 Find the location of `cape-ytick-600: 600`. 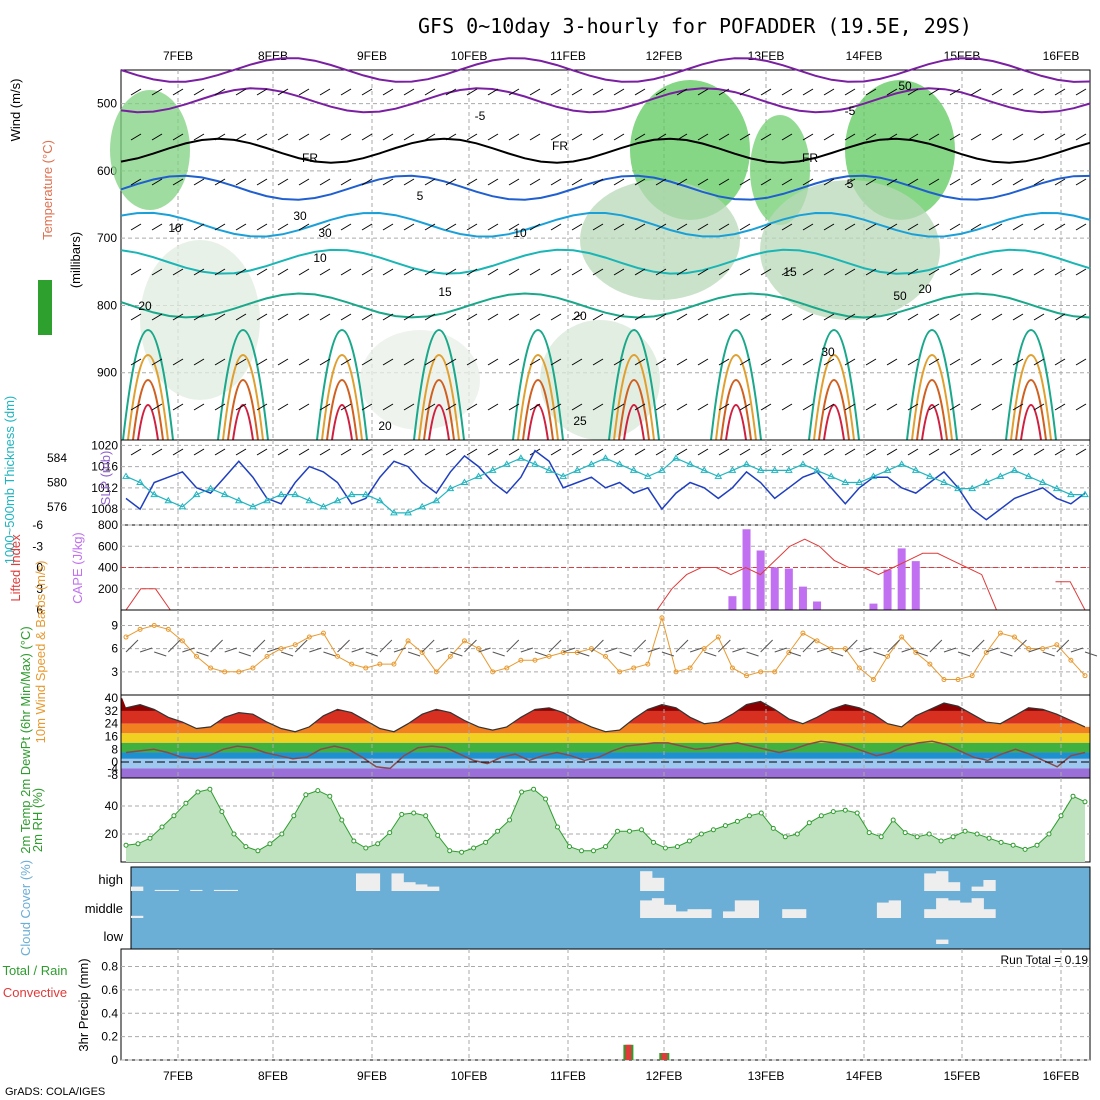

cape-ytick-600: 600 is located at coordinates (108, 546).